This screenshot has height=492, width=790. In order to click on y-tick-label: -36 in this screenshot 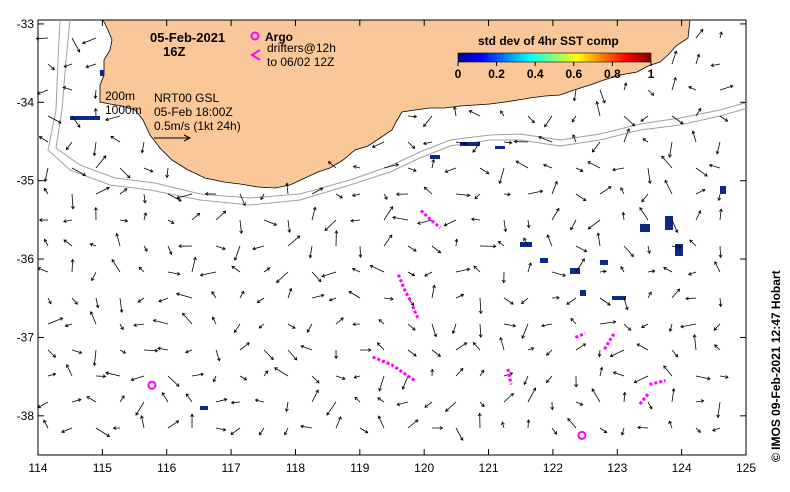, I will do `click(26, 259)`.